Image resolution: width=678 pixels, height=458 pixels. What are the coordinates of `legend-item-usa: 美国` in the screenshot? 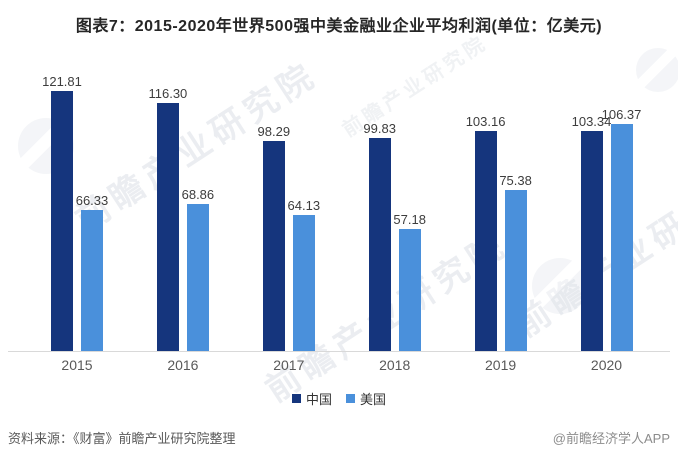 It's located at (366, 398).